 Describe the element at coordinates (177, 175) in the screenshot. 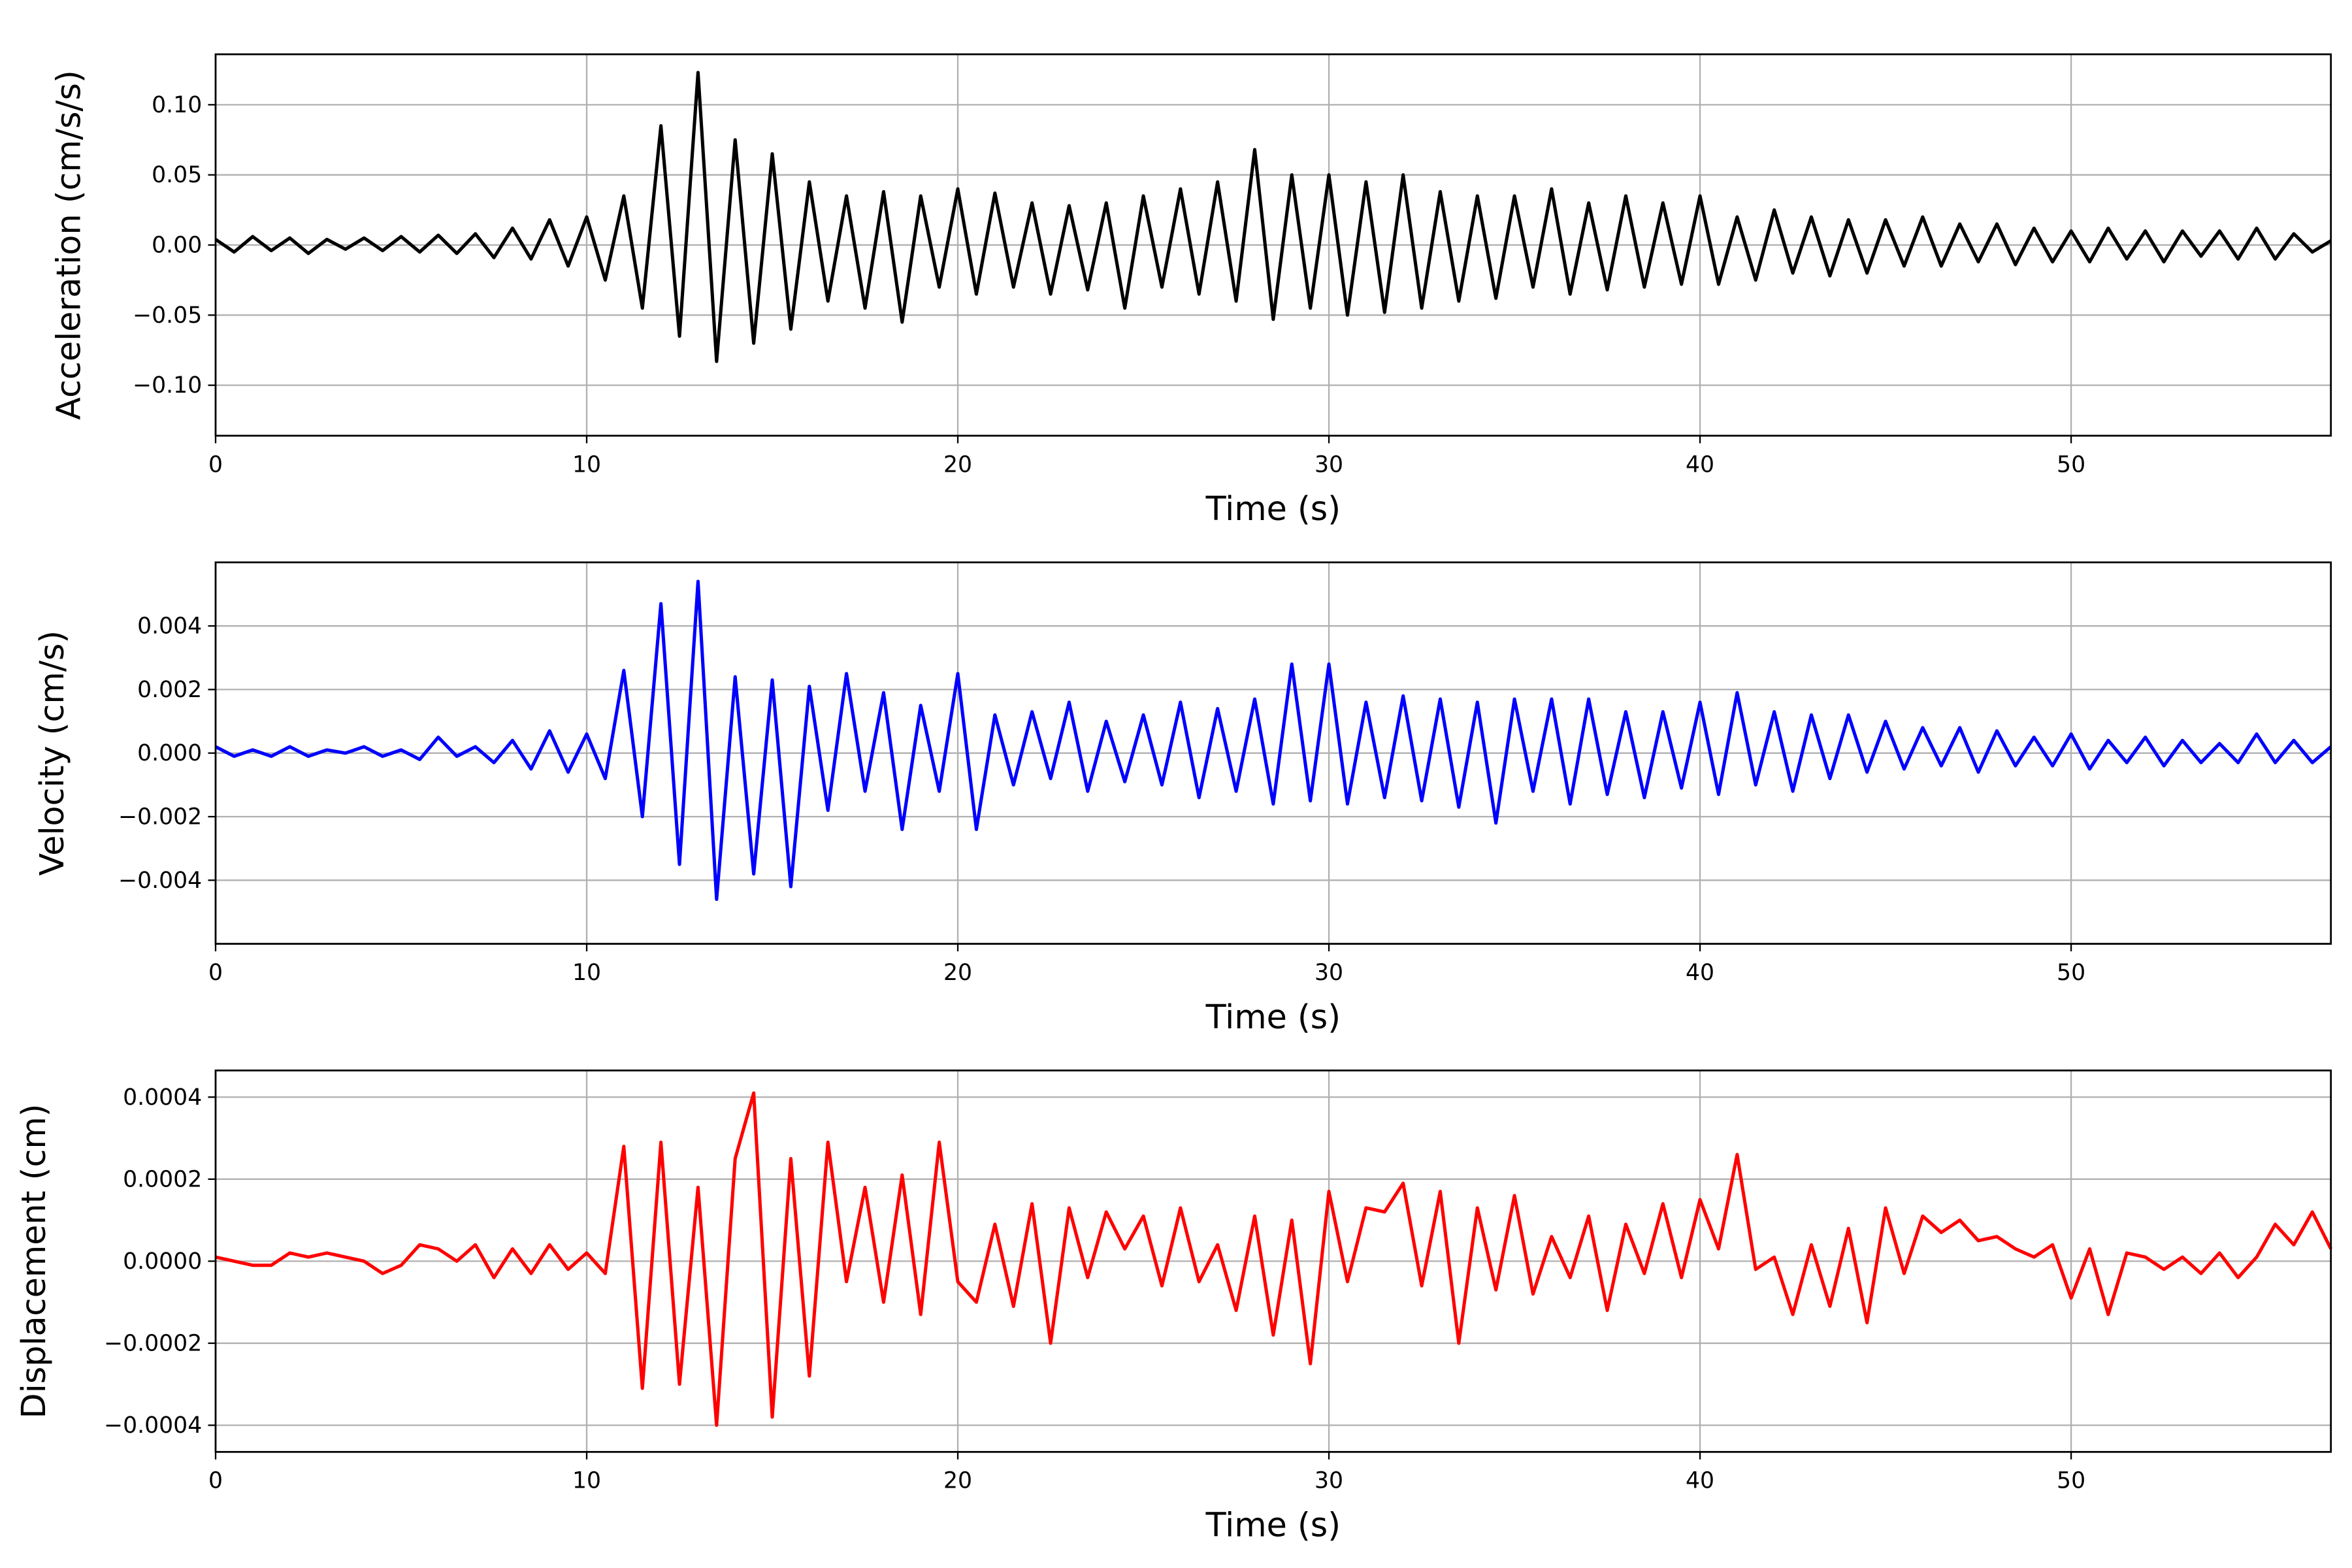

I see `y-tick-label: 0.05` at that location.